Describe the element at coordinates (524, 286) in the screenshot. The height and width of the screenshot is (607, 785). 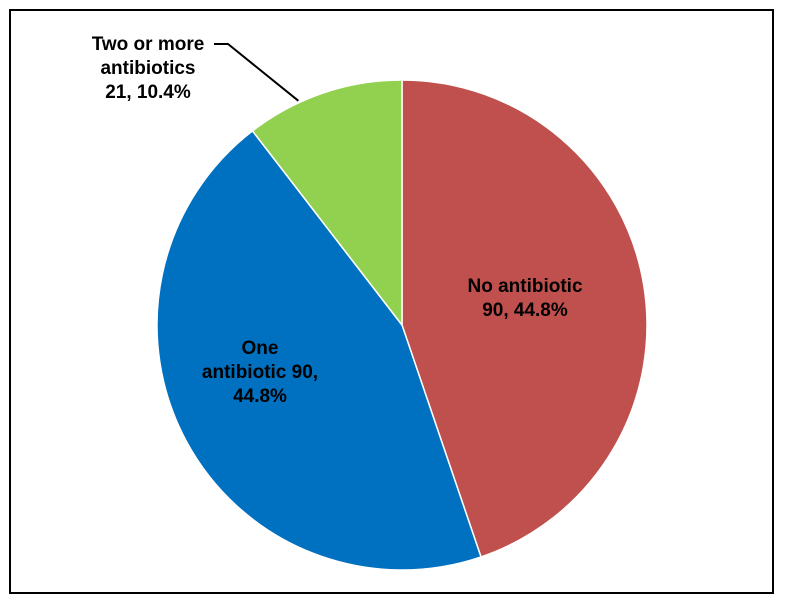
I see `data-label-line: No antibiotic` at that location.